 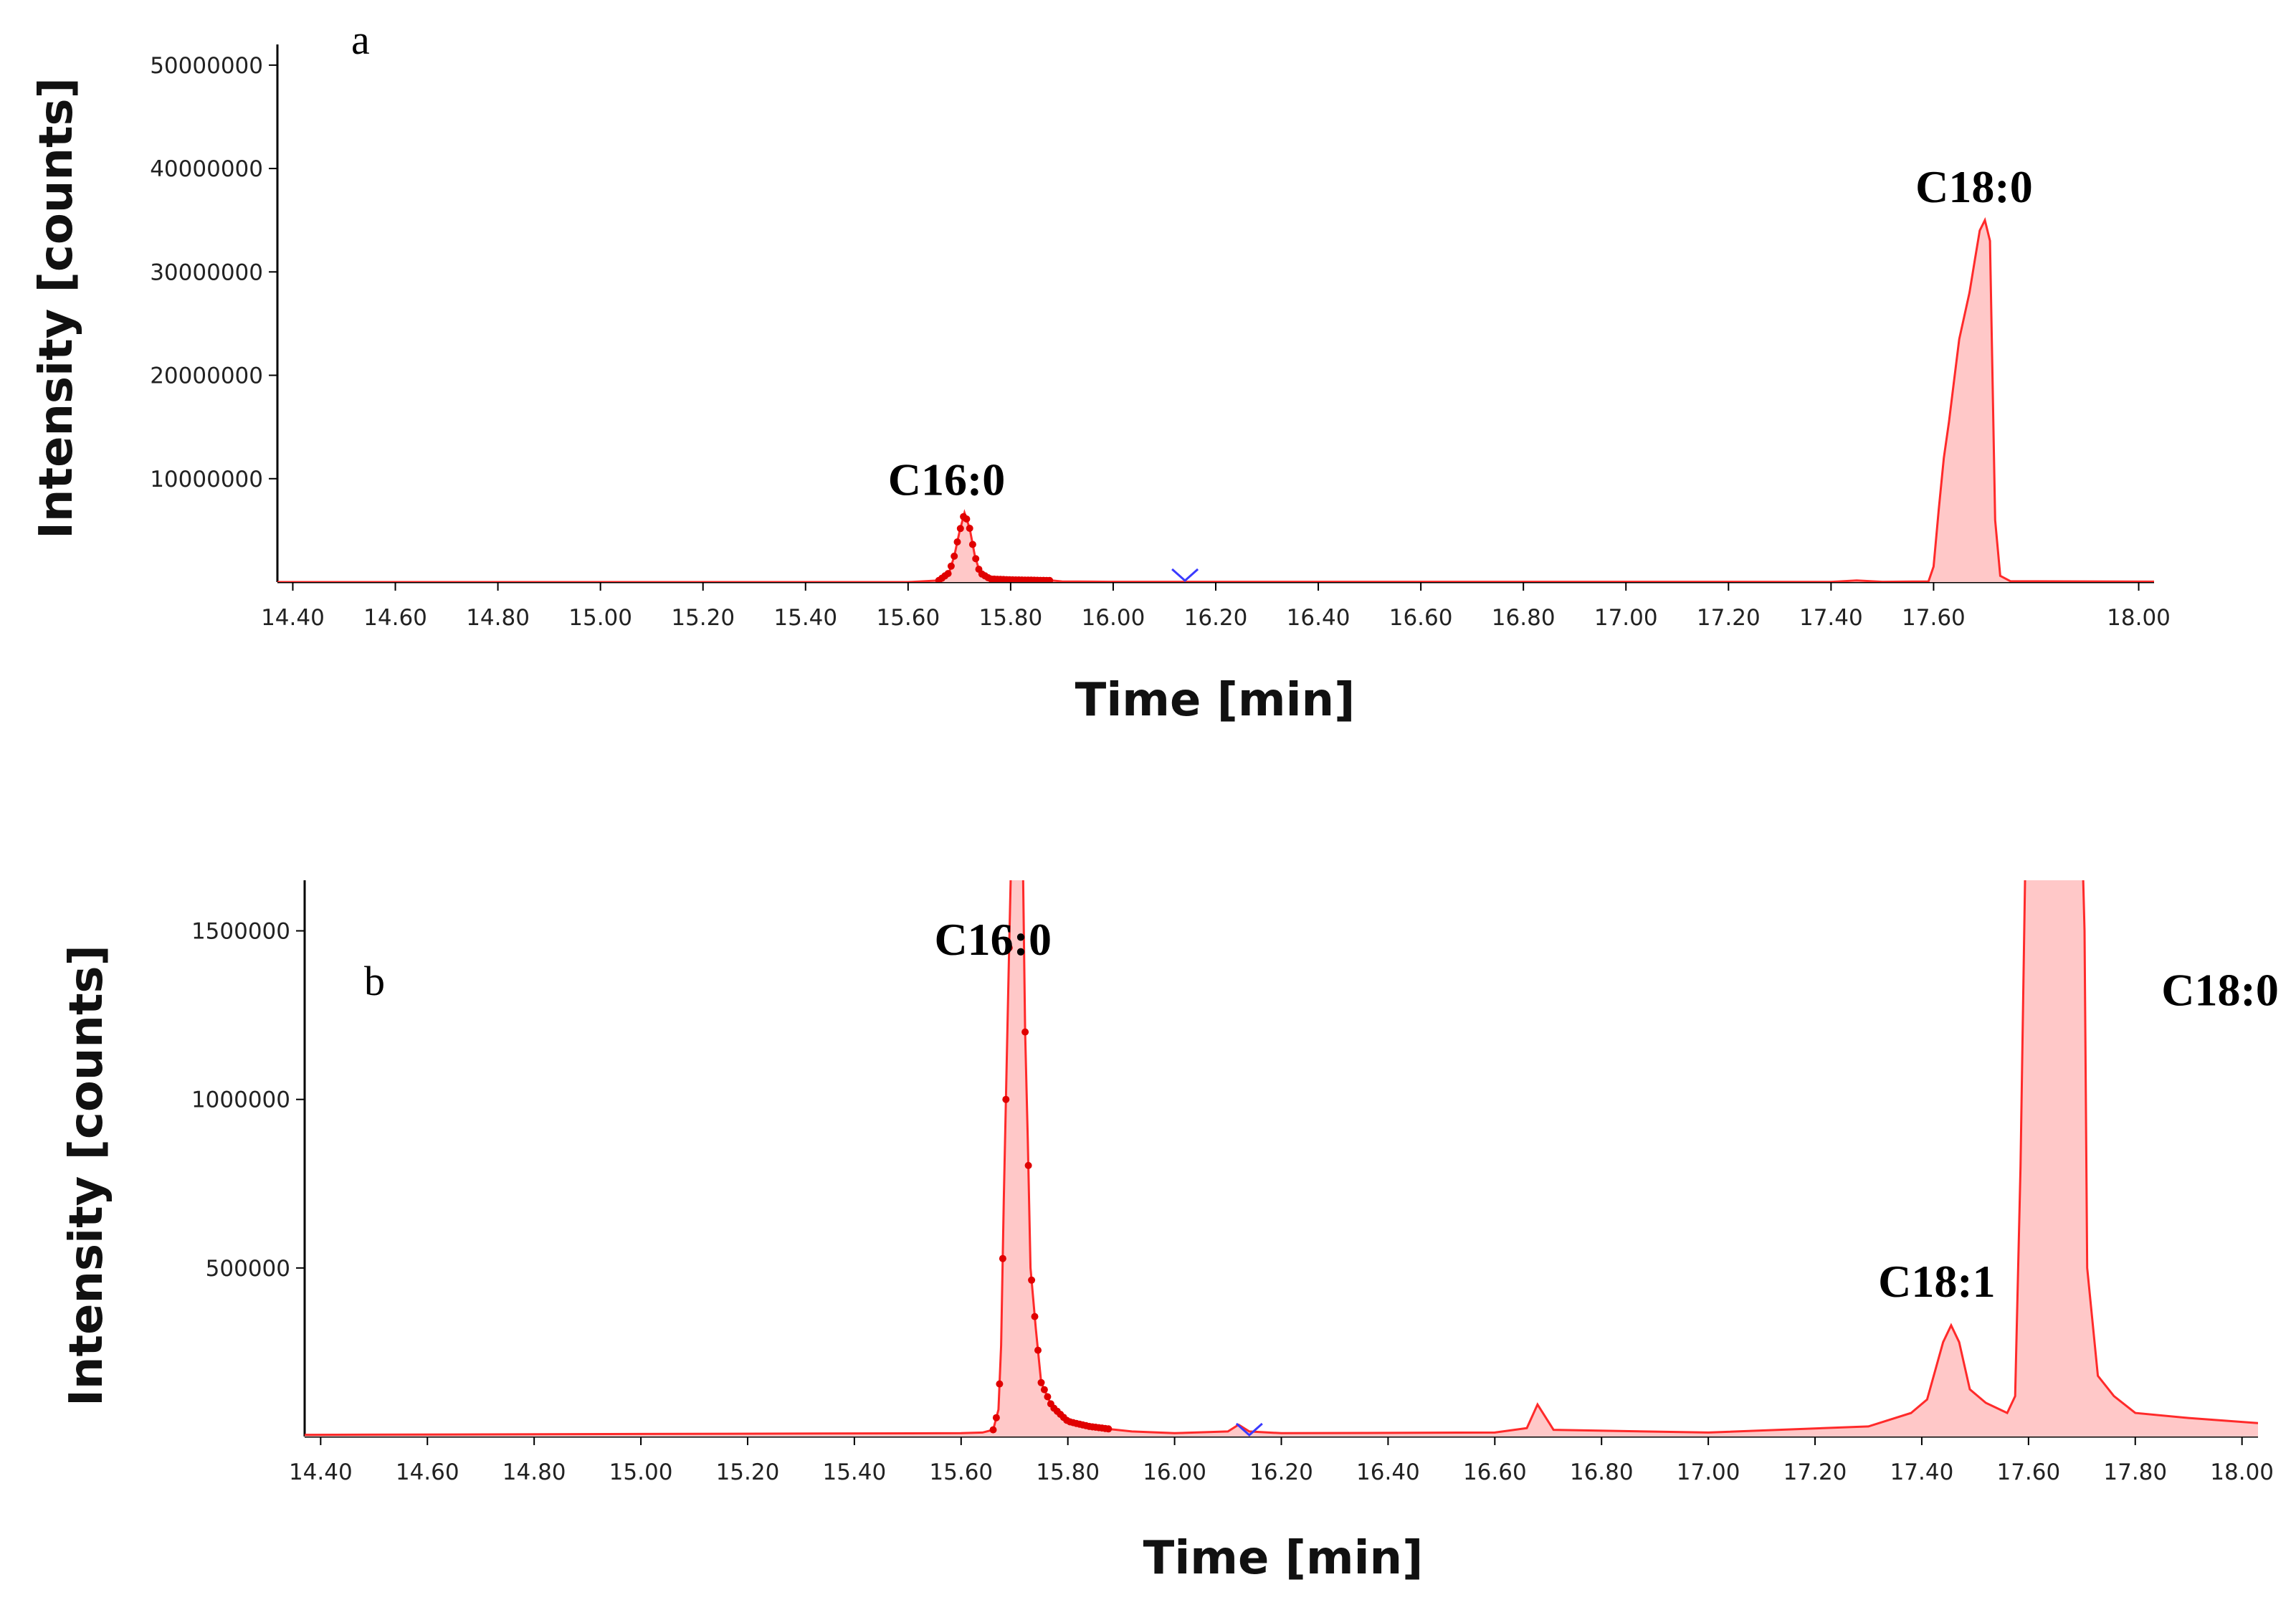 I want to click on chart-b-y-tick-label: 1500000, so click(x=240, y=932).